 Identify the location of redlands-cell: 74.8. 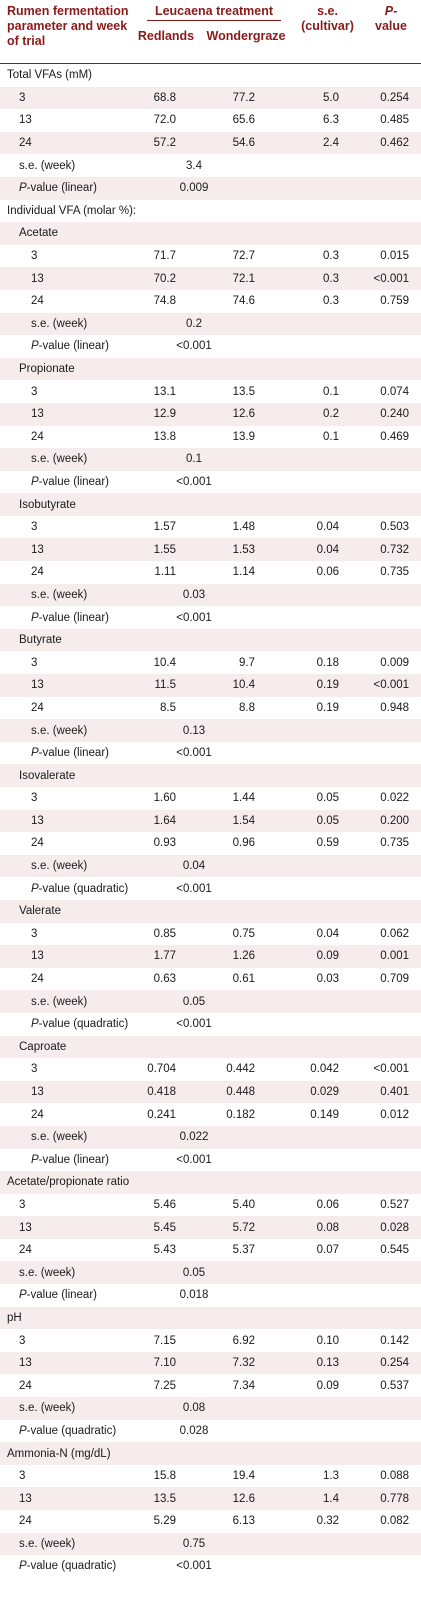
(164, 301).